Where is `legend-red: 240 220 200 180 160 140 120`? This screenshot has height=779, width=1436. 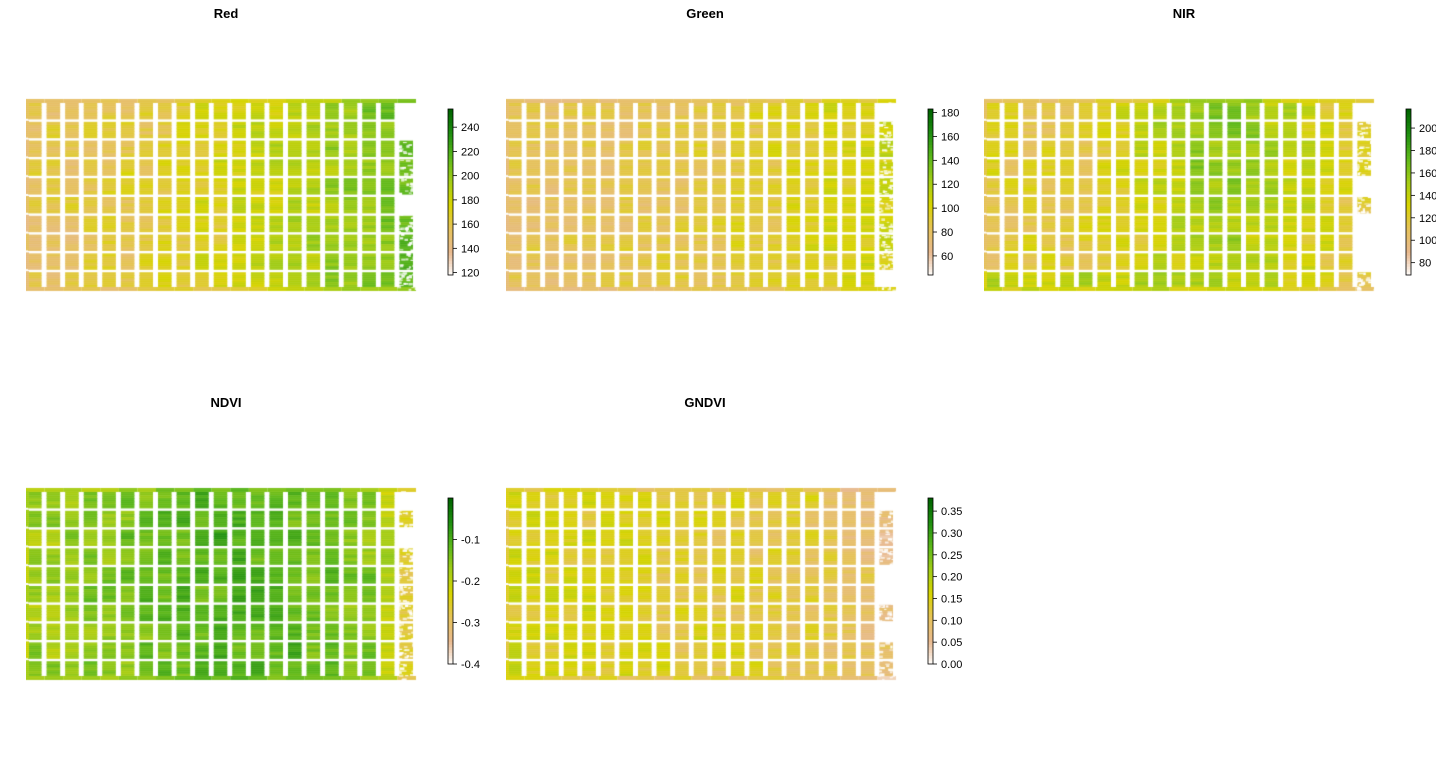
legend-red: 240 220 200 180 160 140 120 is located at coordinates (463, 194).